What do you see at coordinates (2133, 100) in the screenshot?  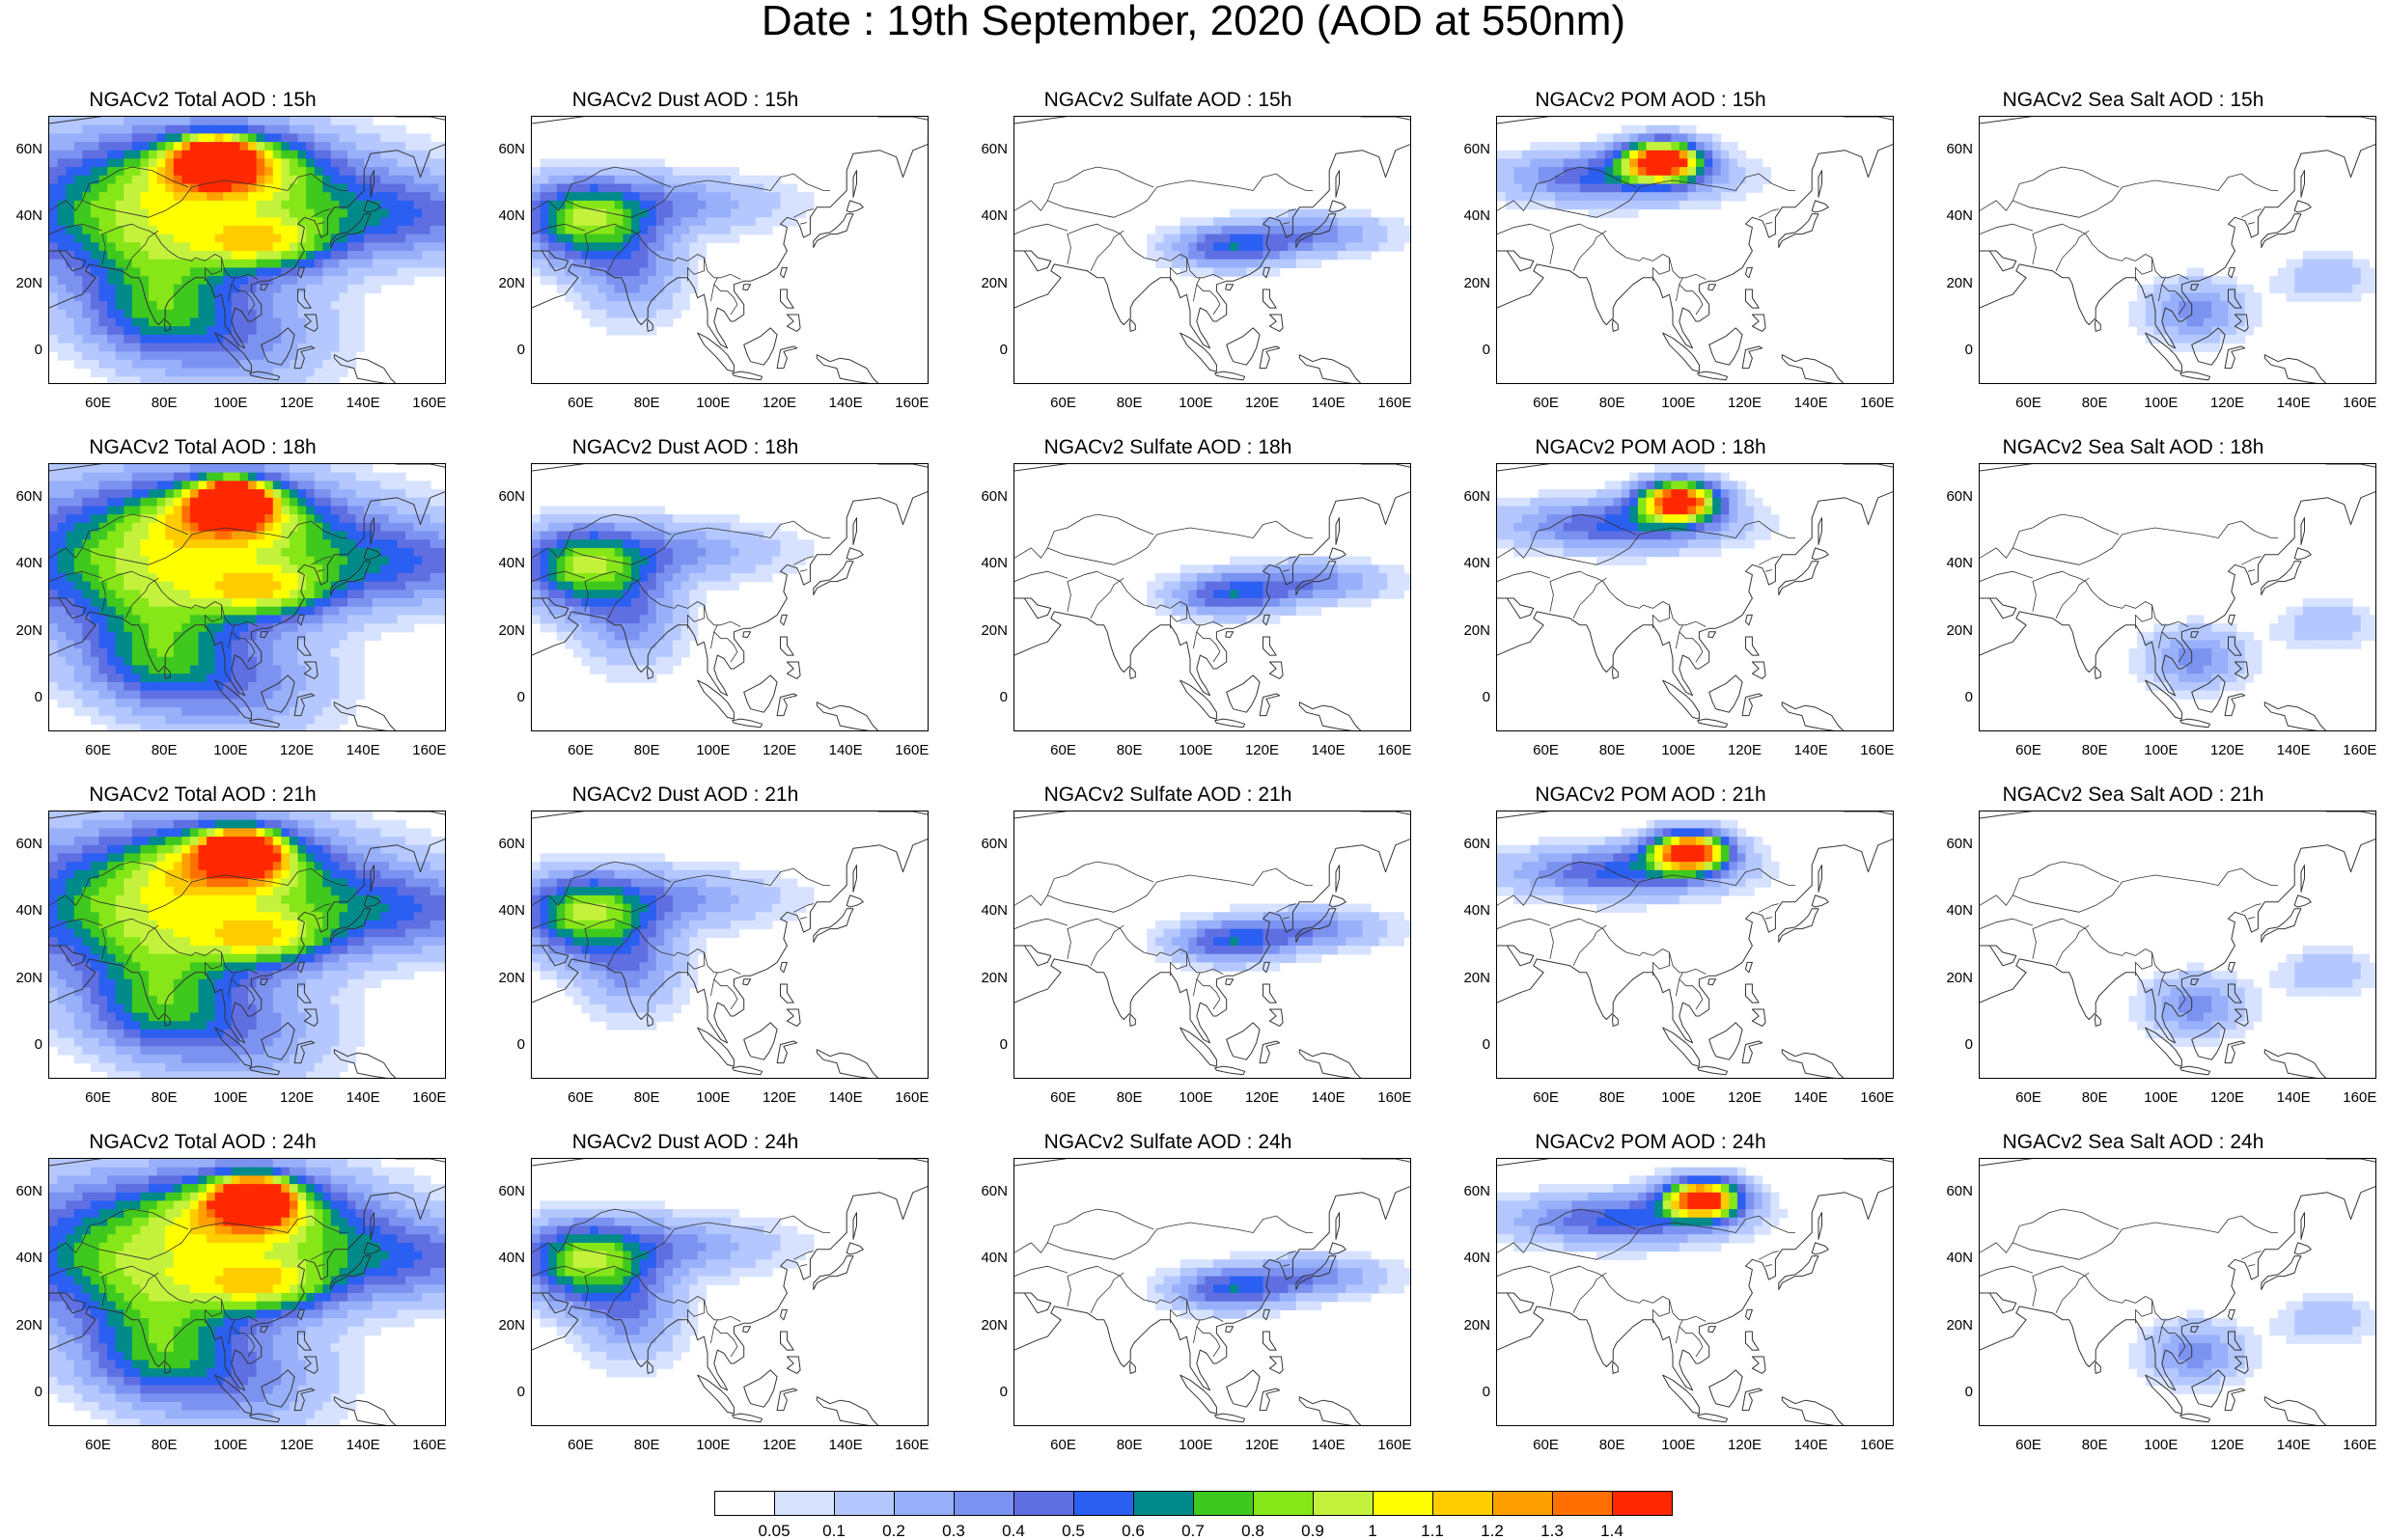 I see `panel-title: NGACv2 Sea Salt AOD : 15h` at bounding box center [2133, 100].